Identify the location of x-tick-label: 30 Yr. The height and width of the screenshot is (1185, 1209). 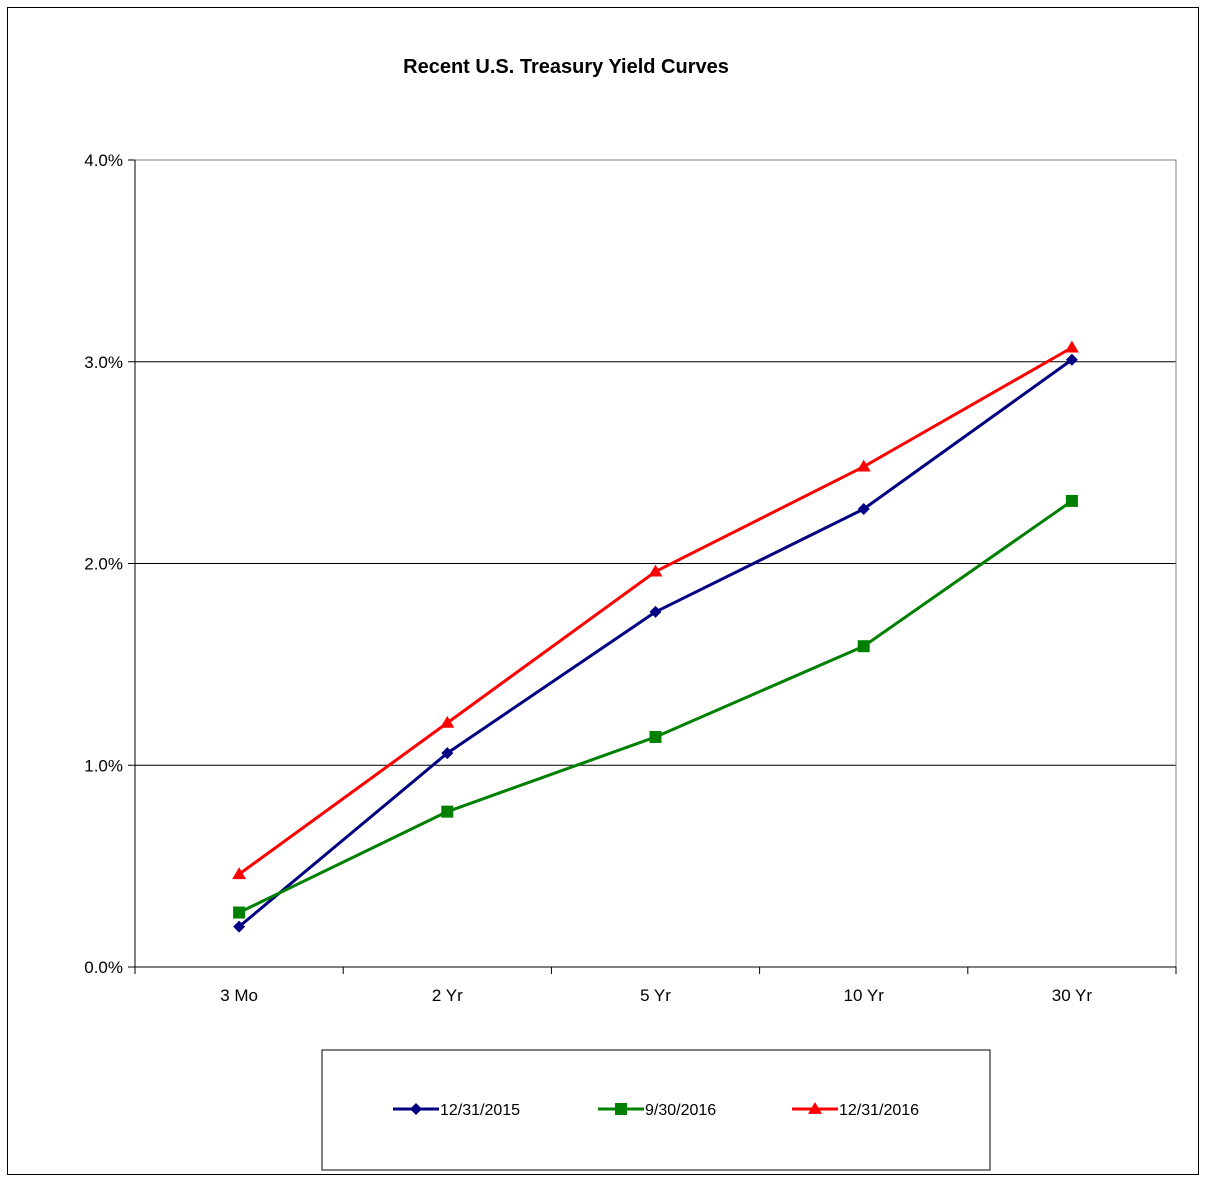
(1072, 995).